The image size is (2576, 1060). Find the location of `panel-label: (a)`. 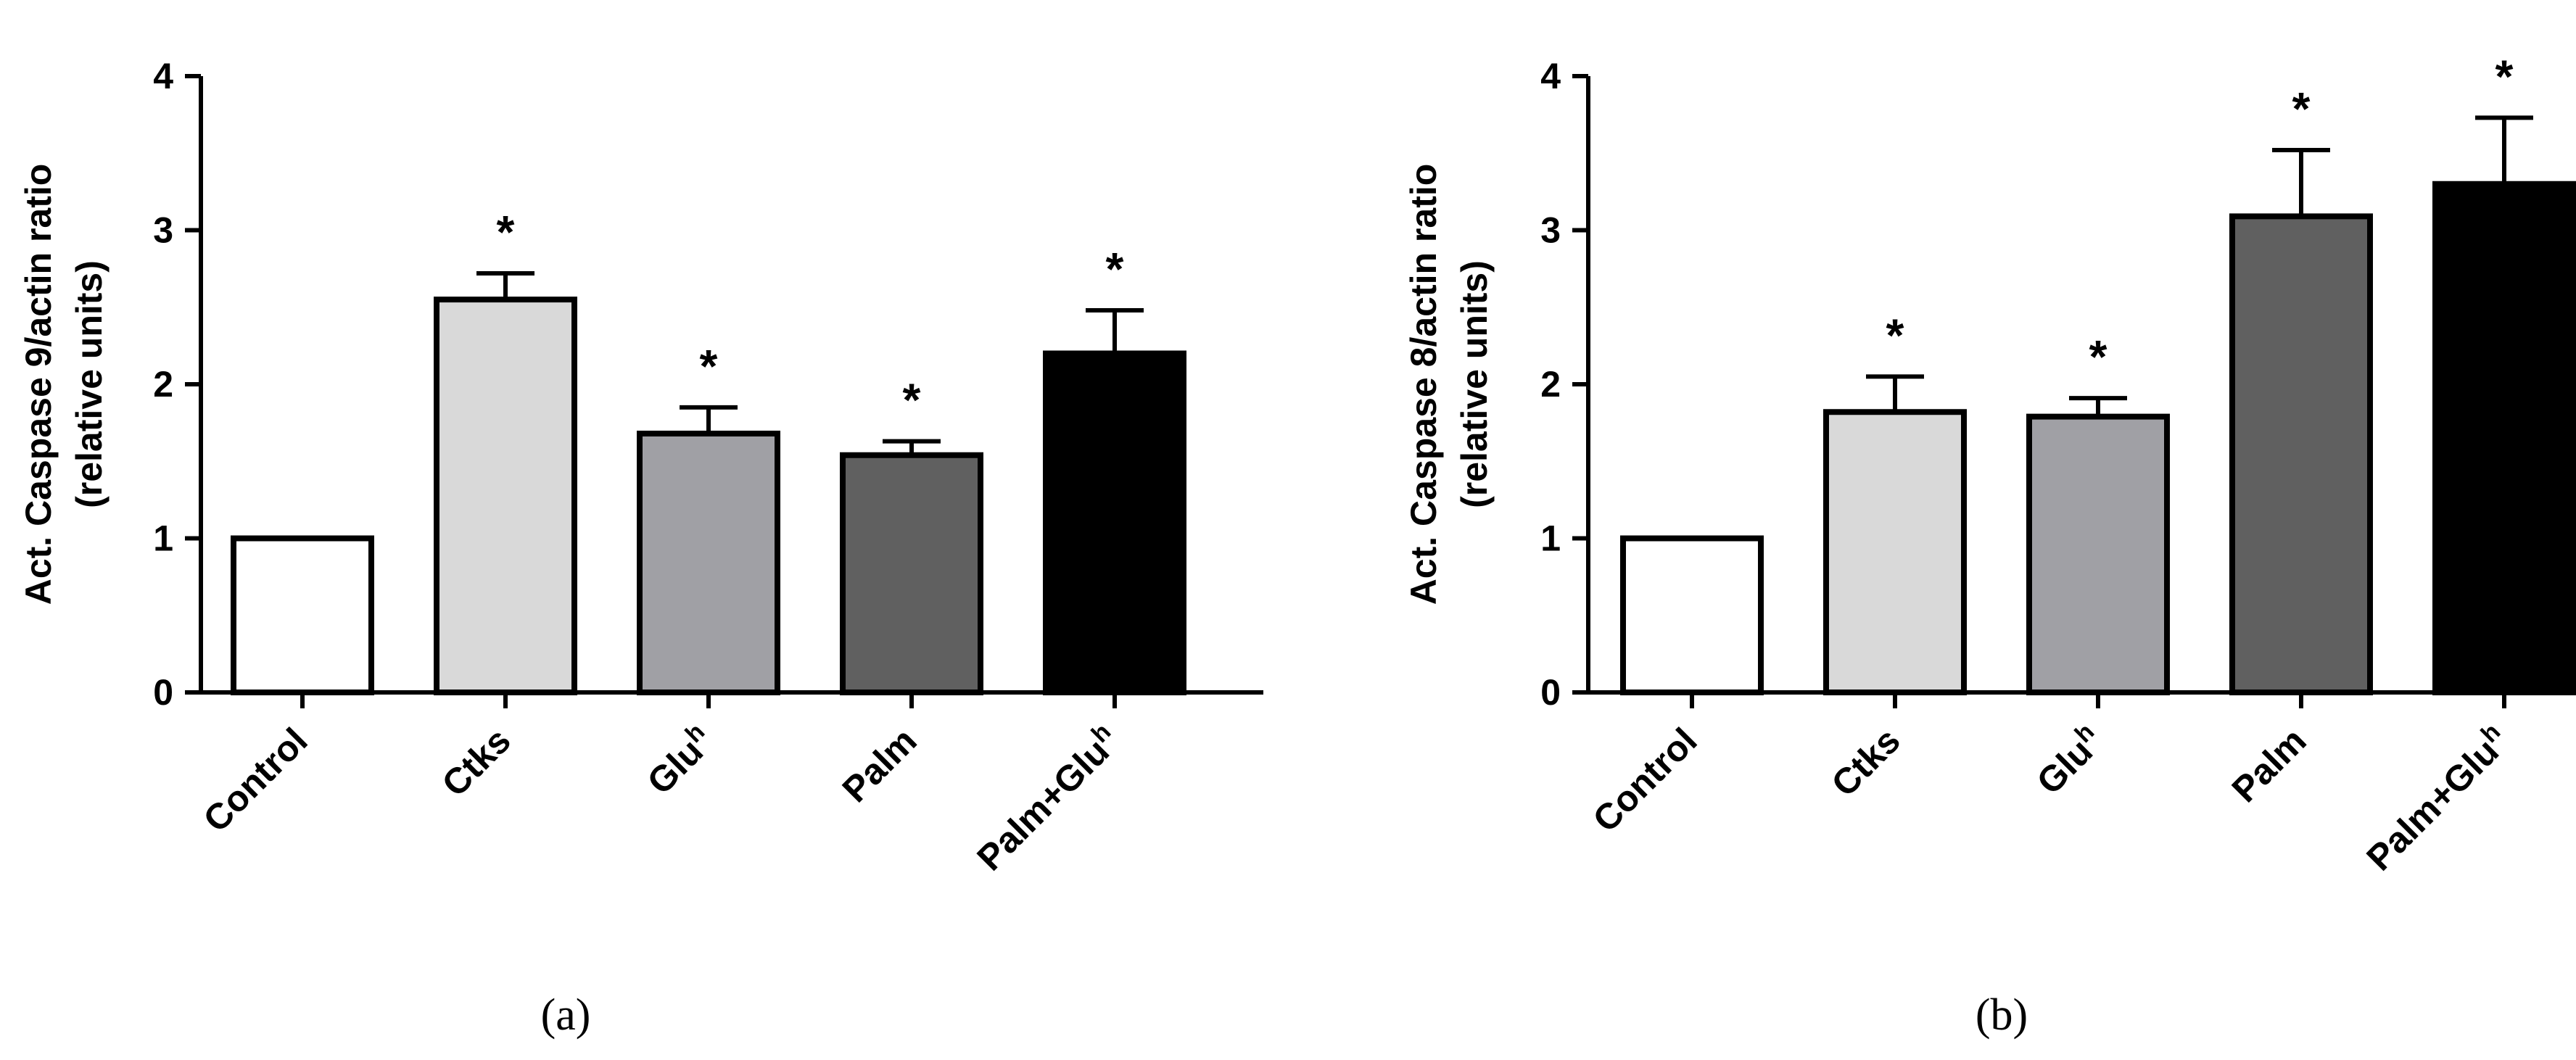

panel-label: (a) is located at coordinates (566, 1015).